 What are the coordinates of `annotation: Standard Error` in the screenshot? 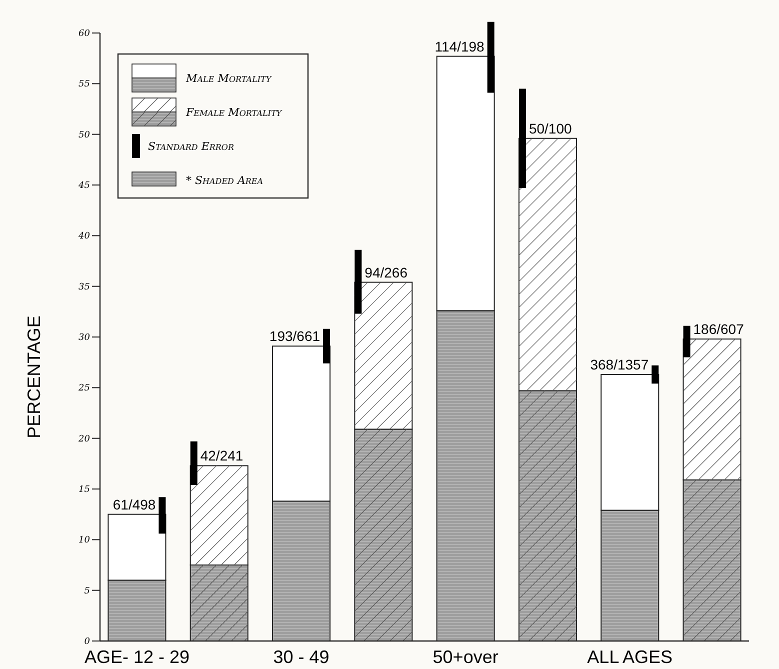 It's located at (191, 146).